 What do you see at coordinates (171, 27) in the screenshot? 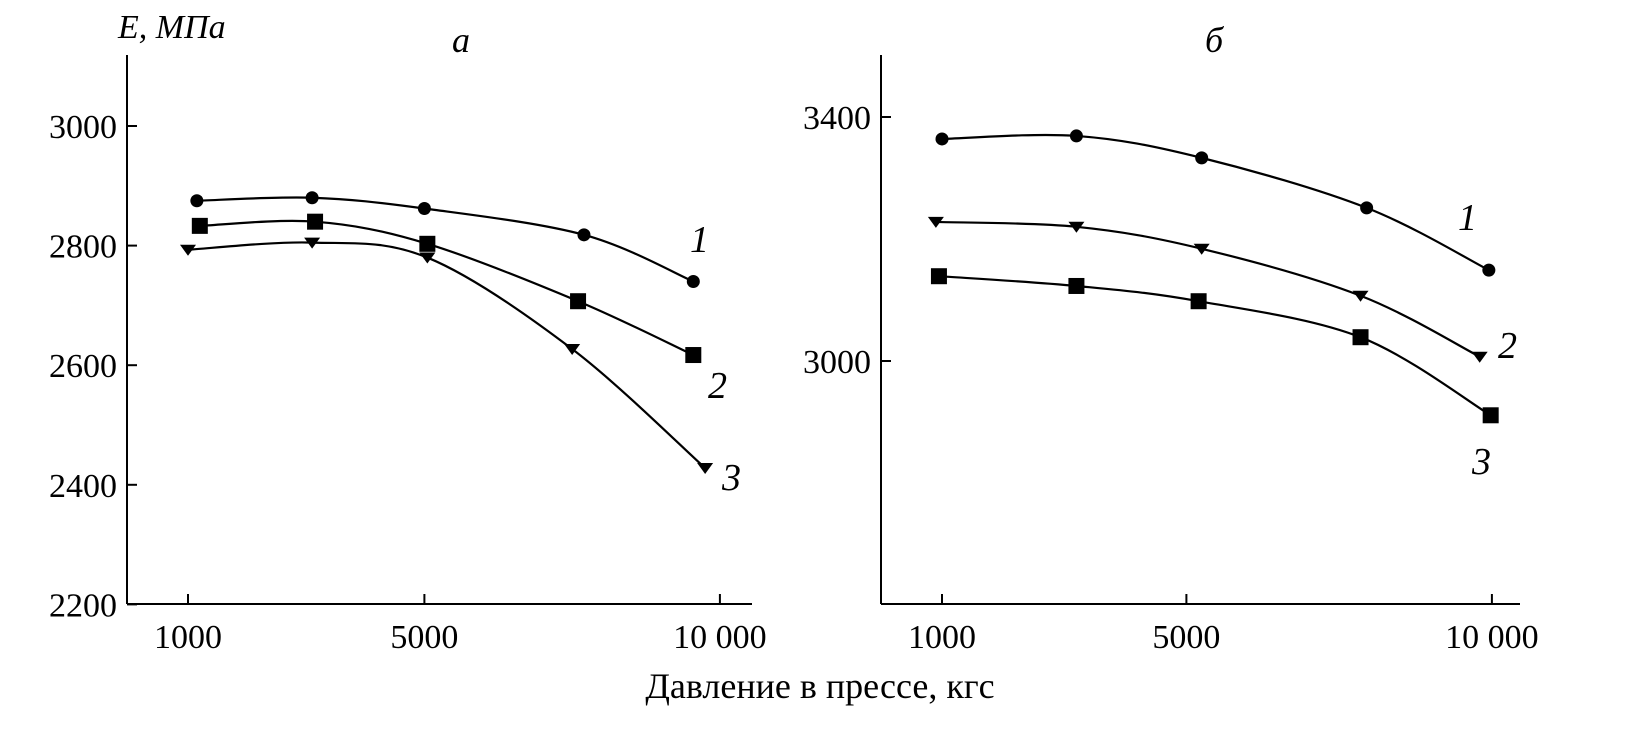
I see `y-axis-label: E, МПа` at bounding box center [171, 27].